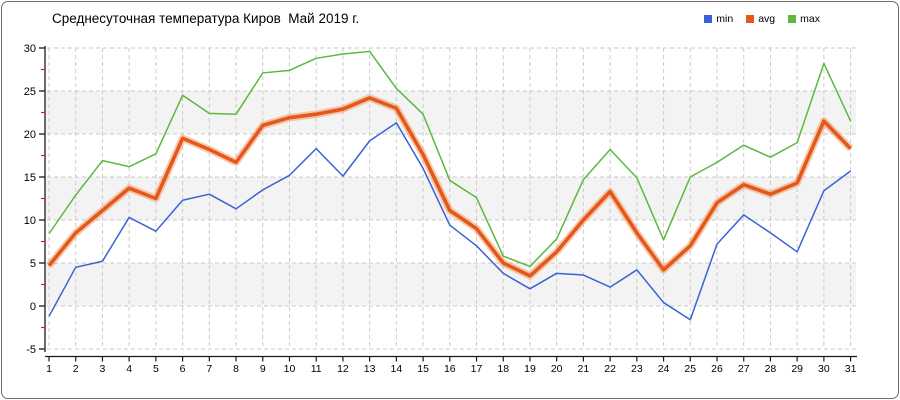  What do you see at coordinates (290, 369) in the screenshot?
I see `x-tick-label: 10` at bounding box center [290, 369].